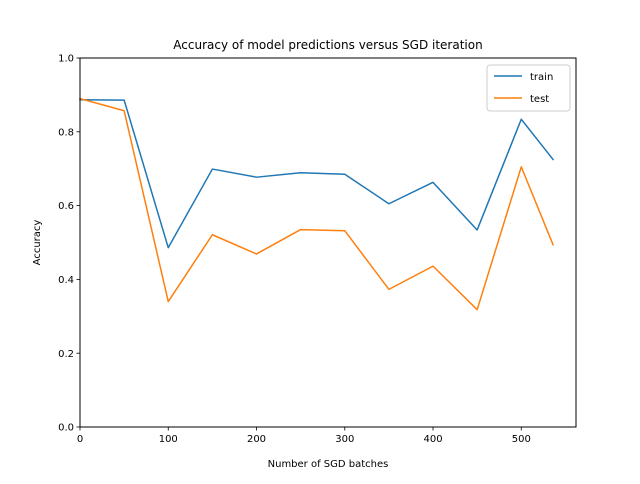  I want to click on y-axis-title: Accuracy, so click(37, 243).